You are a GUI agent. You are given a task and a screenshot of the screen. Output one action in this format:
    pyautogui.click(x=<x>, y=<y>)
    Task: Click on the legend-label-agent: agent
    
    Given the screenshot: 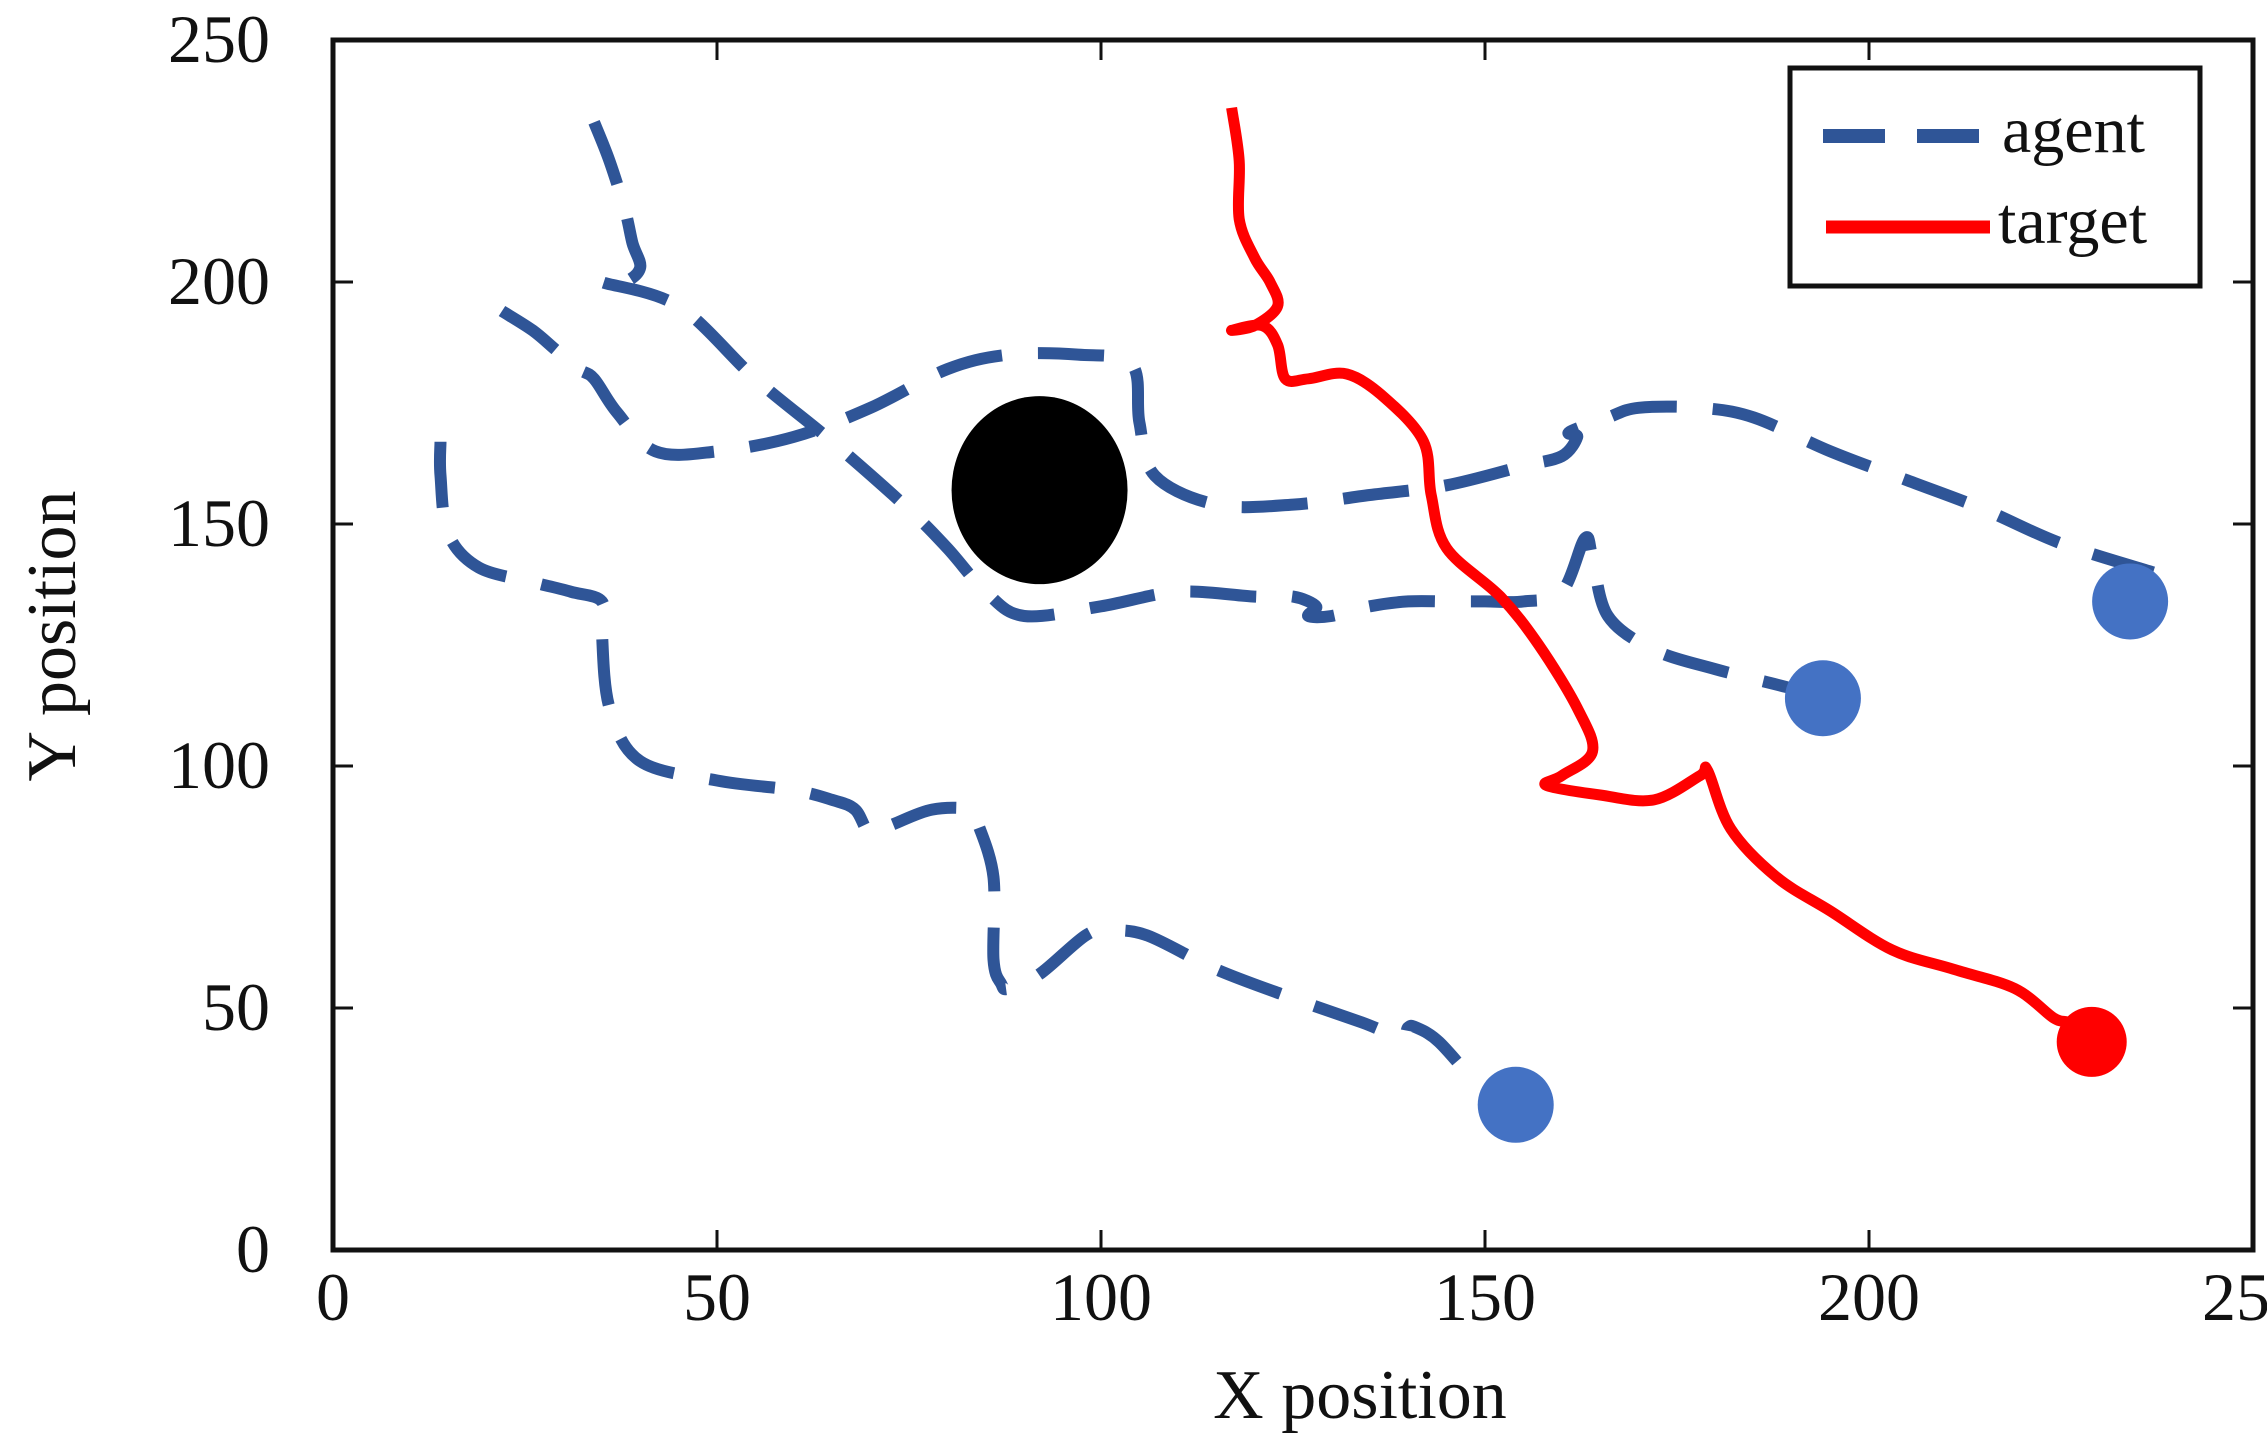 What is the action you would take?
    pyautogui.click(x=2073, y=130)
    